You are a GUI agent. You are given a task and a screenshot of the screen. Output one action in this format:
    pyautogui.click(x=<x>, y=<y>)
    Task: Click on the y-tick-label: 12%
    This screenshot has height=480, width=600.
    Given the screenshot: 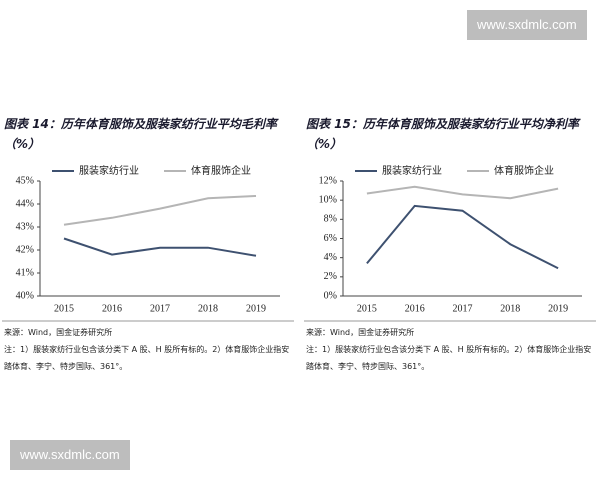 What is the action you would take?
    pyautogui.click(x=328, y=180)
    